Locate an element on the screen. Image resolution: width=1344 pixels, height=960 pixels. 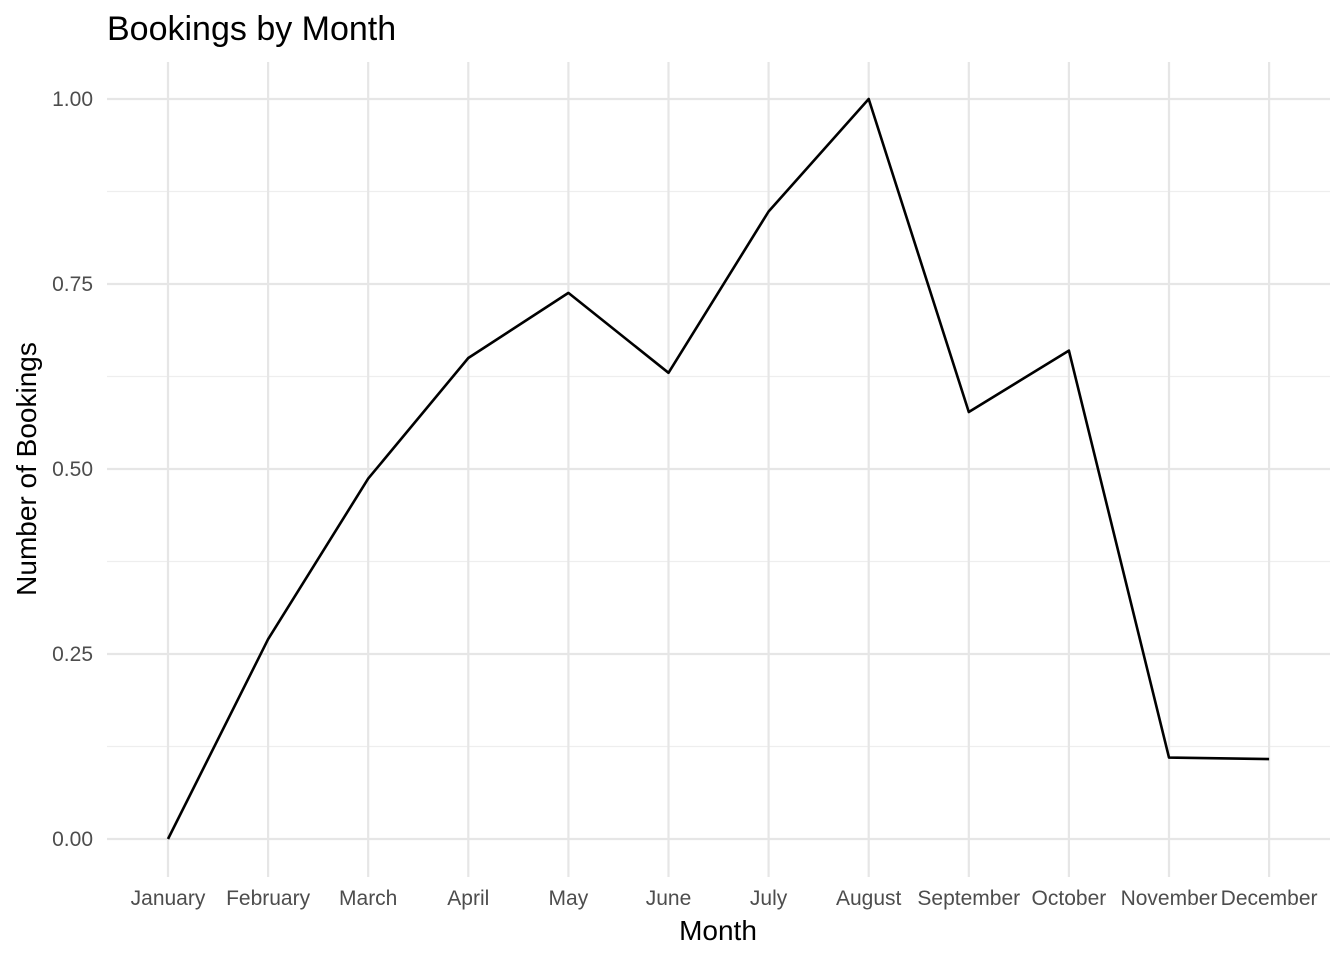
x-tick-label: October is located at coordinates (1069, 898).